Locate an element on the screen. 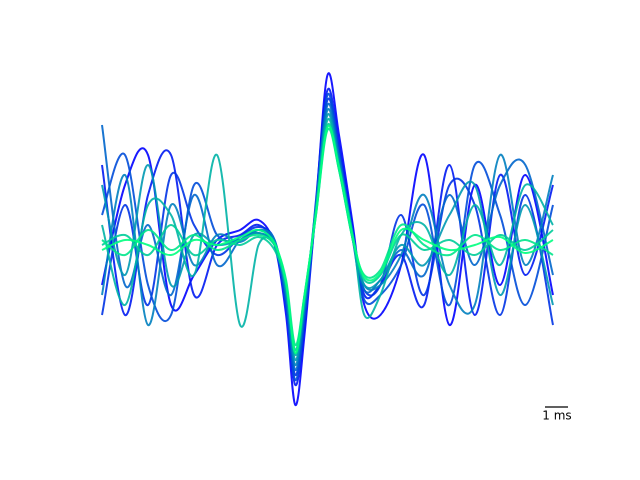 This screenshot has height=480, width=640. scalebar-label: 1 ms is located at coordinates (556, 416).